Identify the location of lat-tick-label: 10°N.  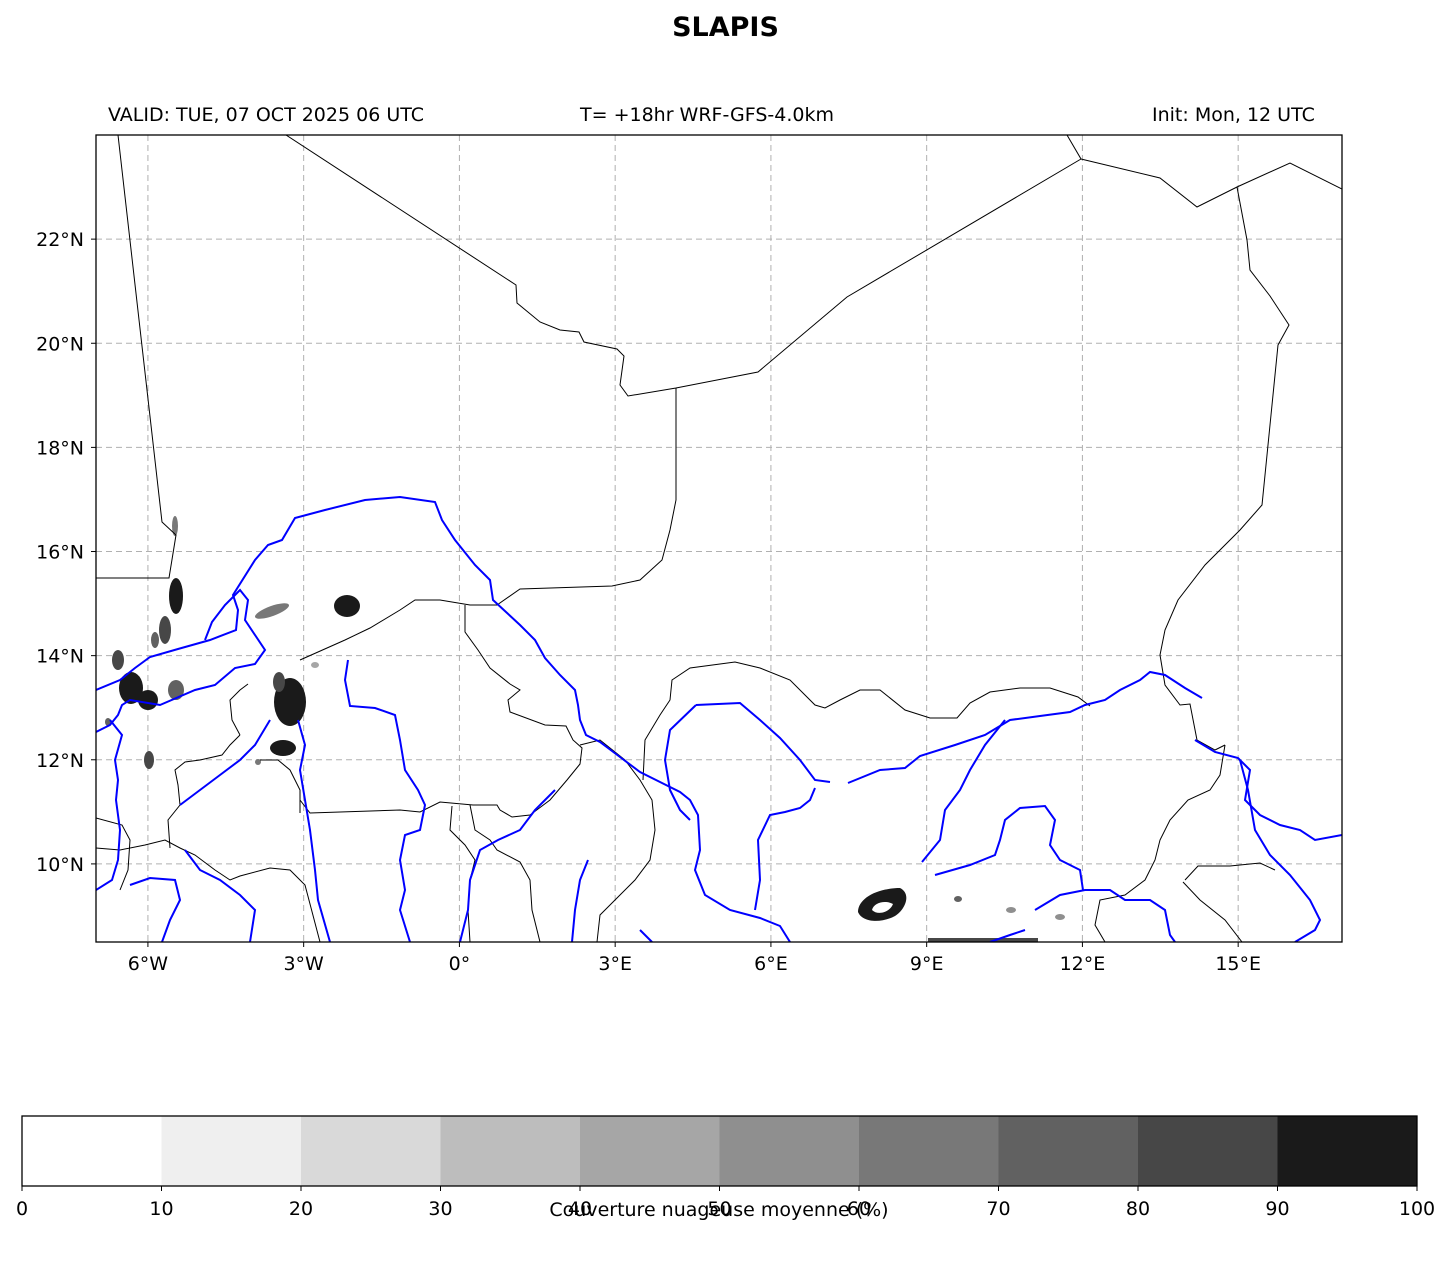
(60, 865).